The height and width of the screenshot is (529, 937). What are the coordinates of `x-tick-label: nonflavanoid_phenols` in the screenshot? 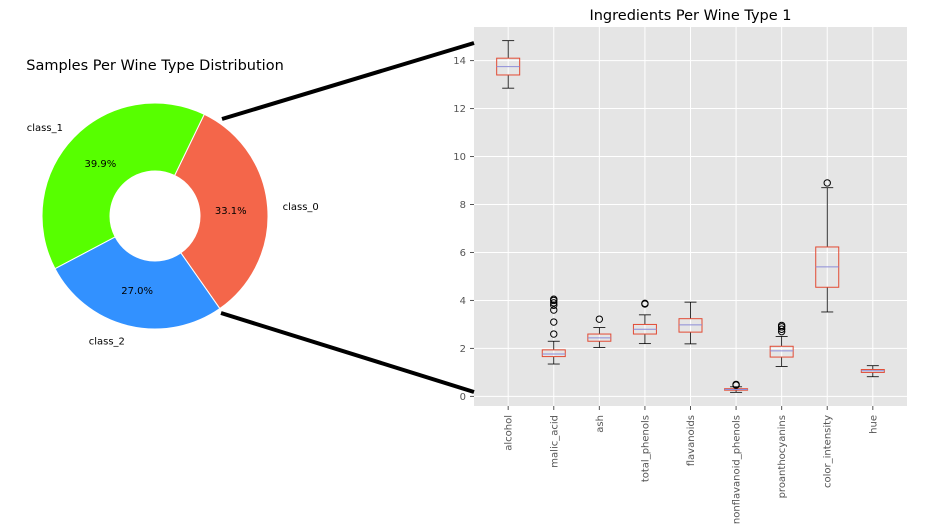 It's located at (737, 469).